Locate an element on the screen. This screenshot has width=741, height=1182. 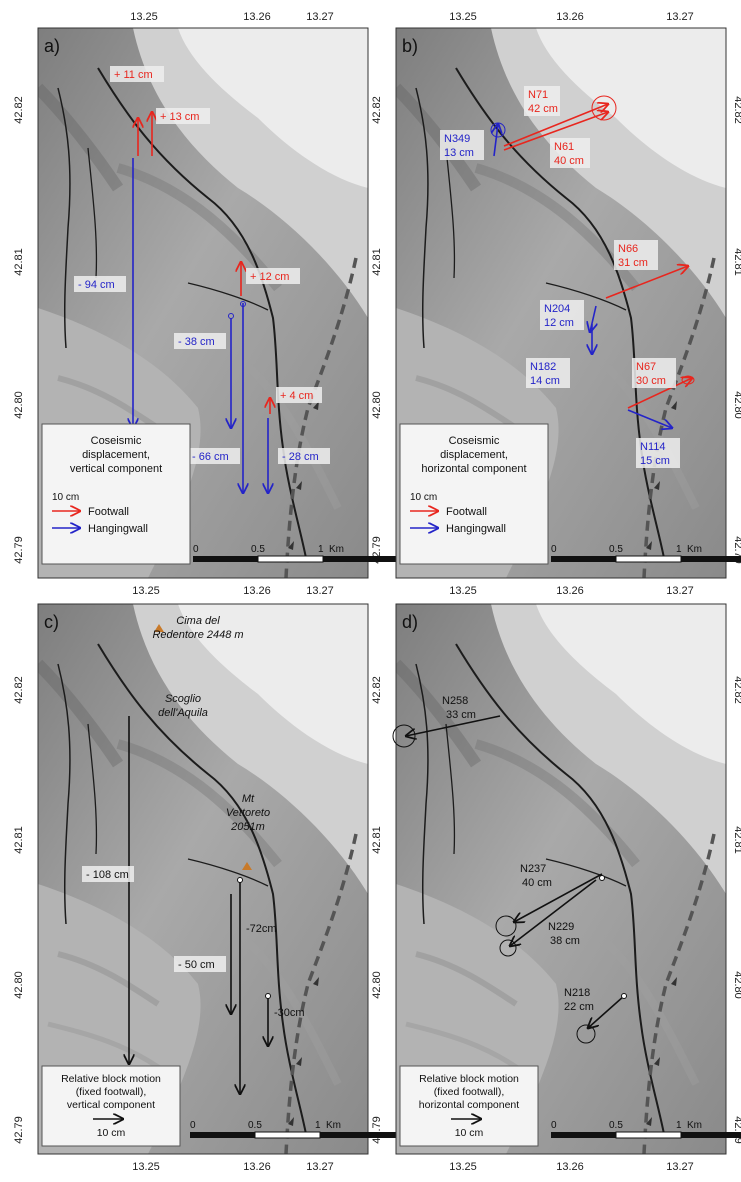
tick-mid-y-b2: 42.81 is located at coordinates (377, 262).